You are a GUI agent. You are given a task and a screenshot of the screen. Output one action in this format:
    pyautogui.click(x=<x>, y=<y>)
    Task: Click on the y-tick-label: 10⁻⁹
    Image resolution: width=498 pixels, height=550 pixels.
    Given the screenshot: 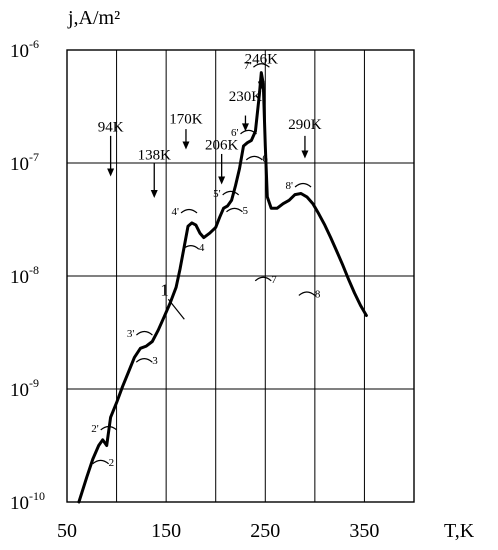 What is the action you would take?
    pyautogui.click(x=24, y=388)
    